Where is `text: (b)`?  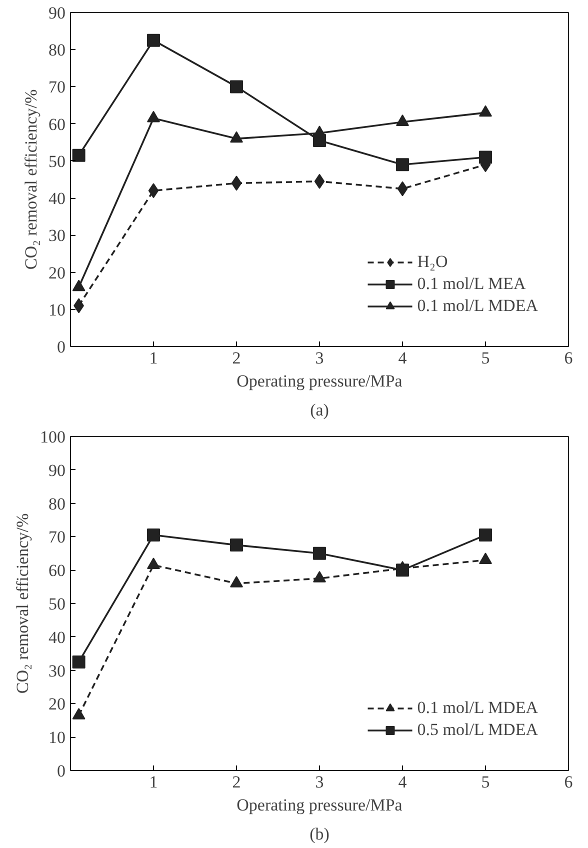 text: (b) is located at coordinates (320, 834).